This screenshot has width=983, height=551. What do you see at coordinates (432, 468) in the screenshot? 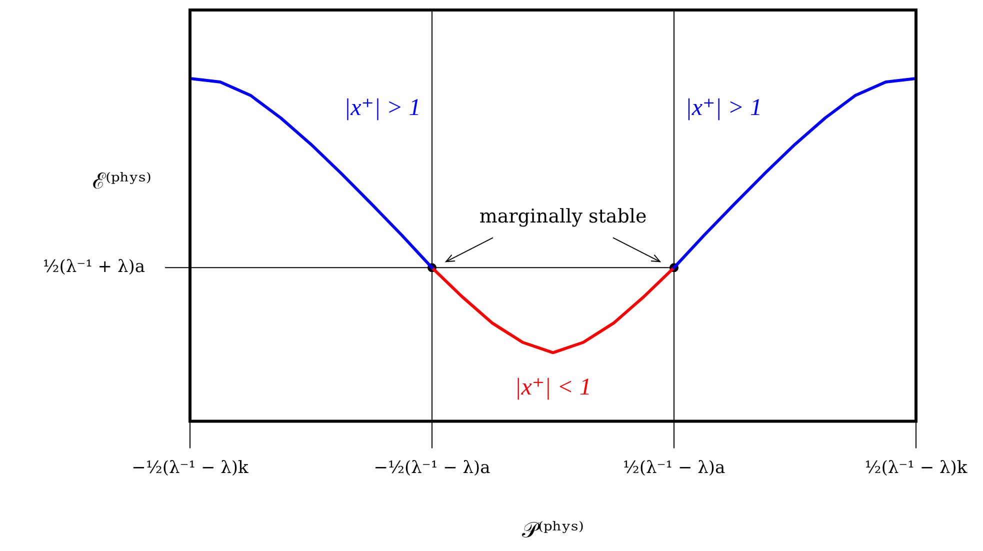
I see `x-tick-label: −½(λ⁻¹ − λ)a` at bounding box center [432, 468].